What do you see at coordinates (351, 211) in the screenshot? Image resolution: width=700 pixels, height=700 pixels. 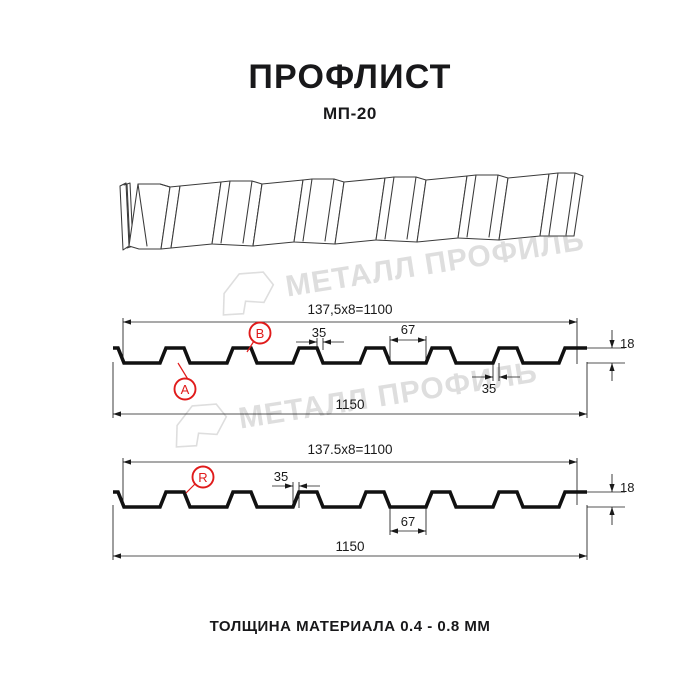 I see `isometric-view` at bounding box center [351, 211].